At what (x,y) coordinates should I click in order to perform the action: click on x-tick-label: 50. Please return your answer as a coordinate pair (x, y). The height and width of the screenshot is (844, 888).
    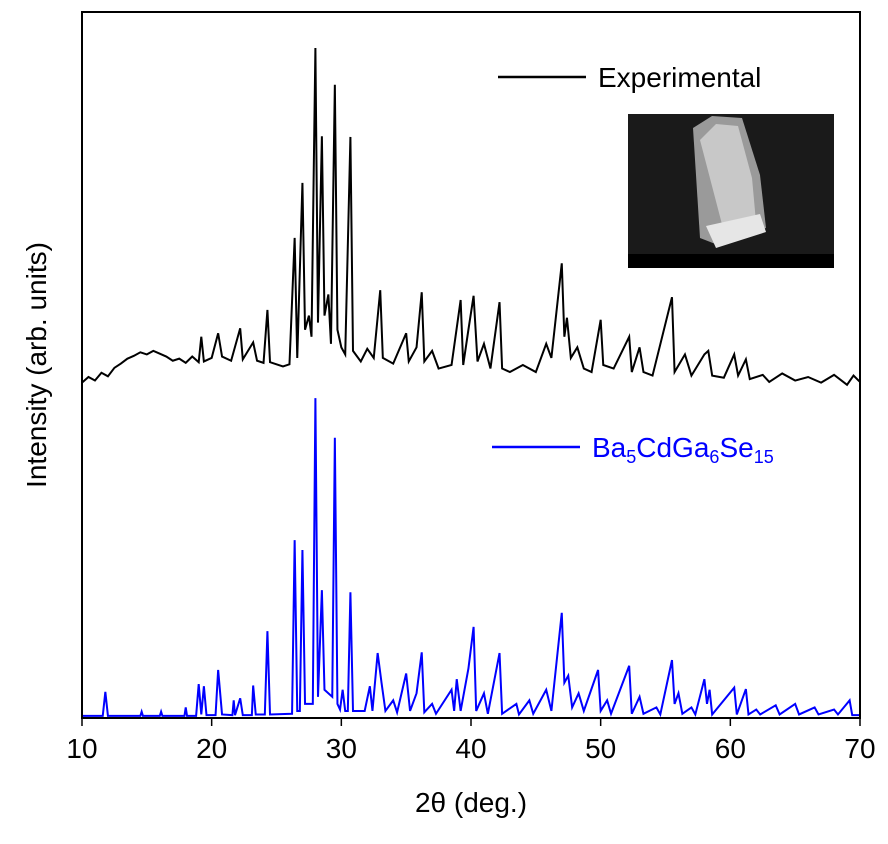
    Looking at the image, I should click on (600, 748).